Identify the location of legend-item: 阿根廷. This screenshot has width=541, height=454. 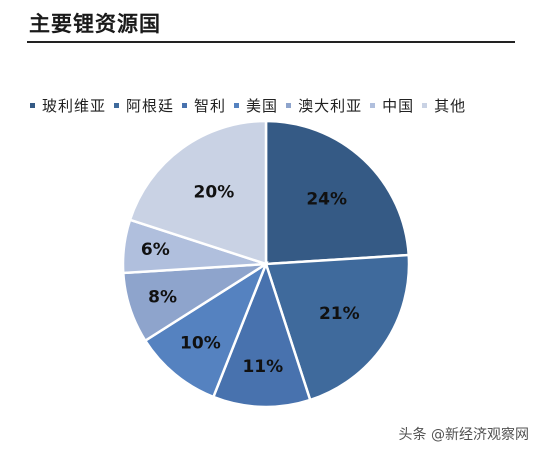
(144, 105).